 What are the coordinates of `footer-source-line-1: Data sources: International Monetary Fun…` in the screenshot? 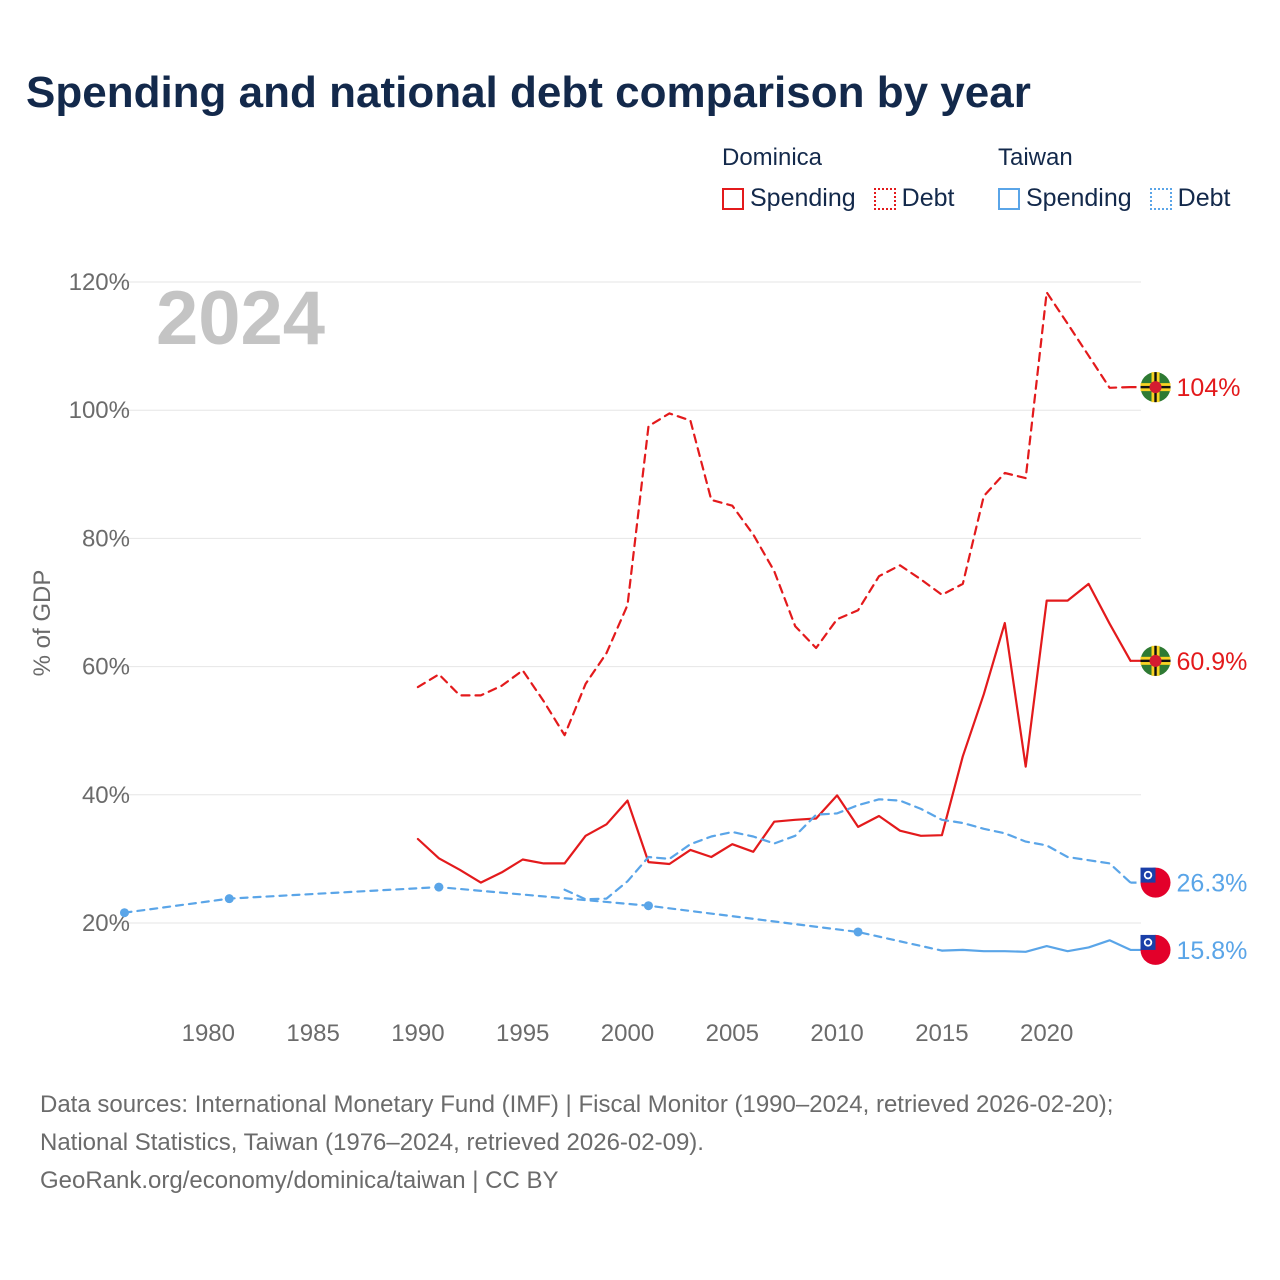 It's located at (577, 1104).